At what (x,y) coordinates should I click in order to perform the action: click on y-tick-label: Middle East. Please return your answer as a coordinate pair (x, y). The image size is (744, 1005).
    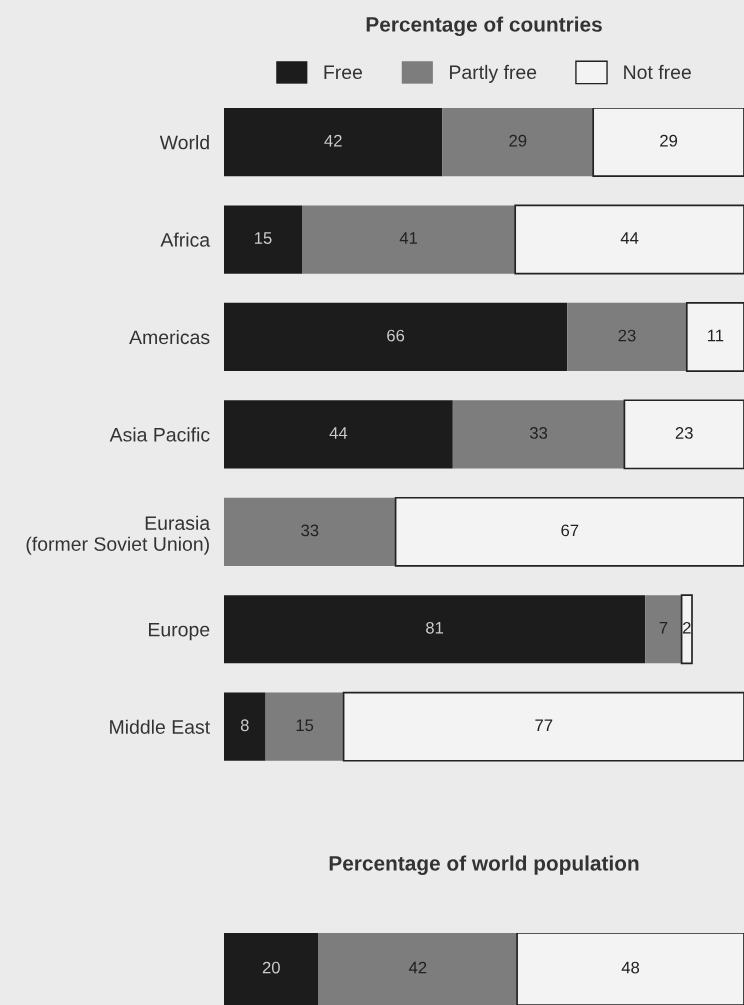
    Looking at the image, I should click on (160, 726).